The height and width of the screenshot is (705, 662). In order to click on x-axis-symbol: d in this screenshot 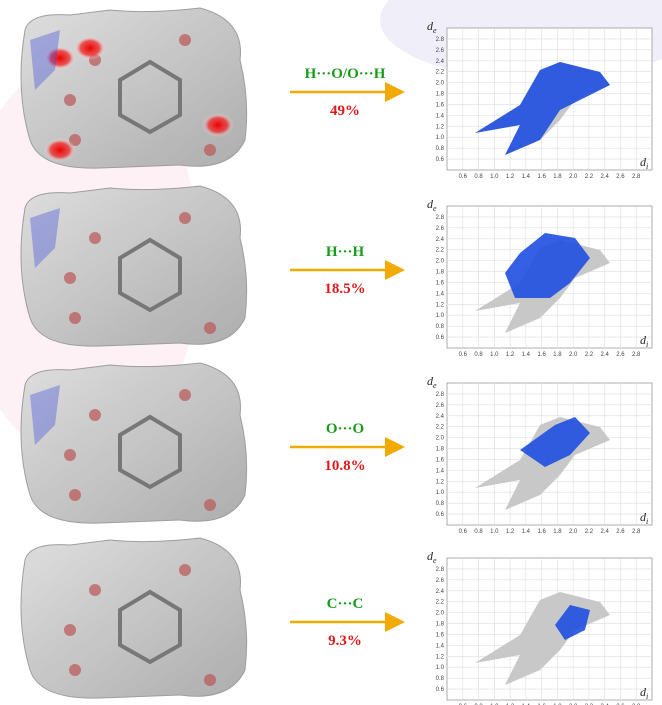, I will do `click(643, 692)`.